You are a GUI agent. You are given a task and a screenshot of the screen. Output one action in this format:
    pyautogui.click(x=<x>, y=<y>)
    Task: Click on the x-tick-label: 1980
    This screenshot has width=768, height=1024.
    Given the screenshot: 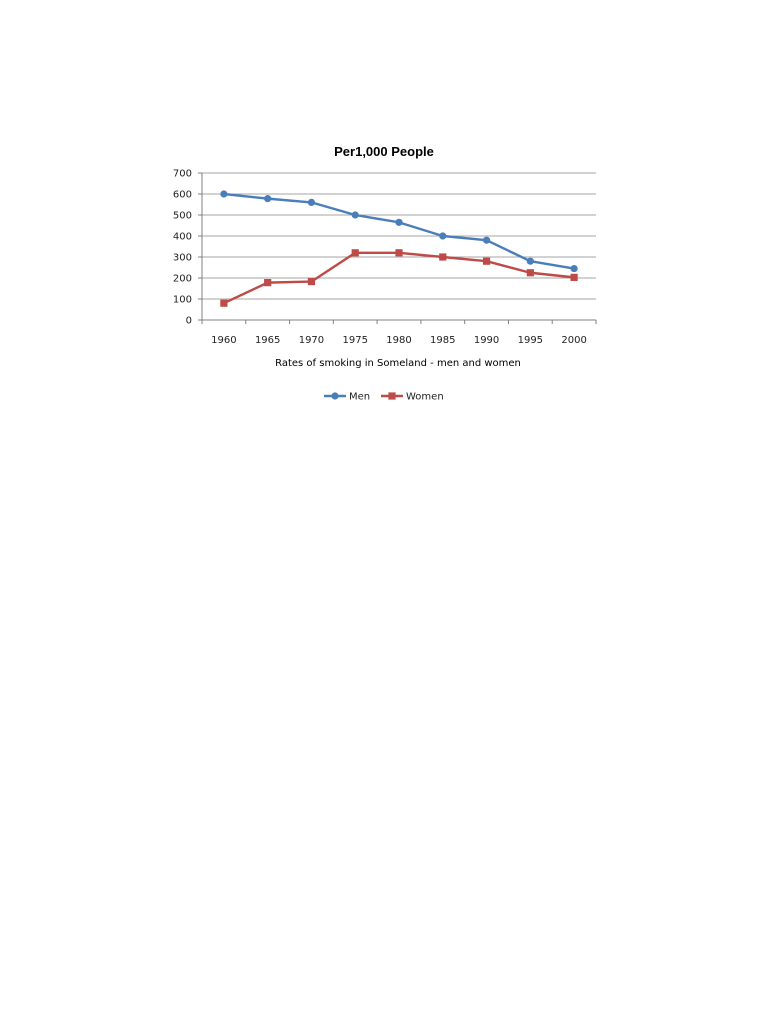 What is the action you would take?
    pyautogui.click(x=398, y=340)
    